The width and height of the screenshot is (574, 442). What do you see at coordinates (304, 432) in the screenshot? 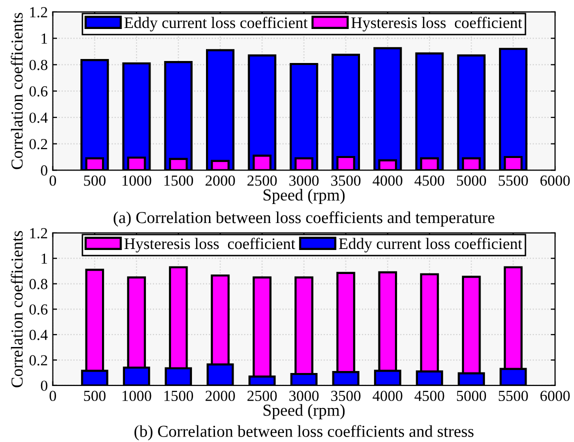
I see `text: (b) Correlation between loss coefficients and stress` at bounding box center [304, 432].